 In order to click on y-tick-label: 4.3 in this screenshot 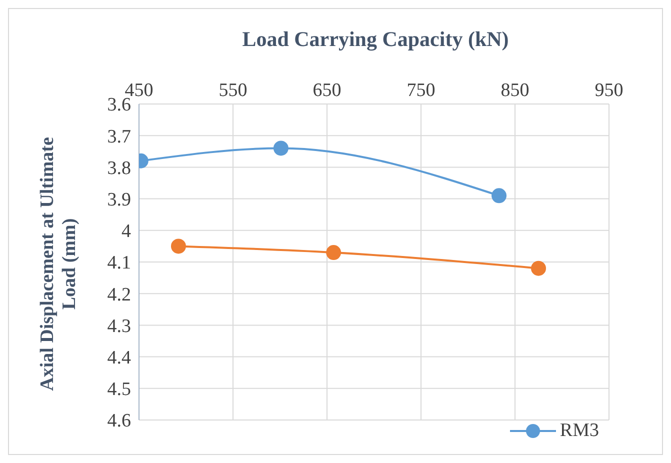, I will do `click(119, 326)`.